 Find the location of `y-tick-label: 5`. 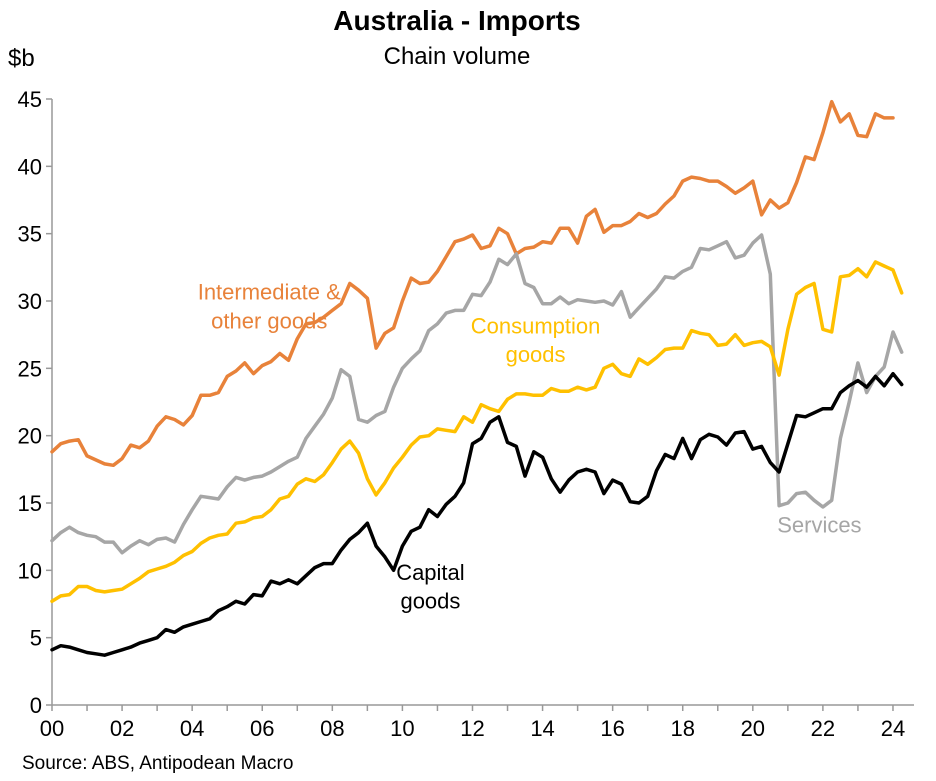

y-tick-label: 5 is located at coordinates (36, 638).